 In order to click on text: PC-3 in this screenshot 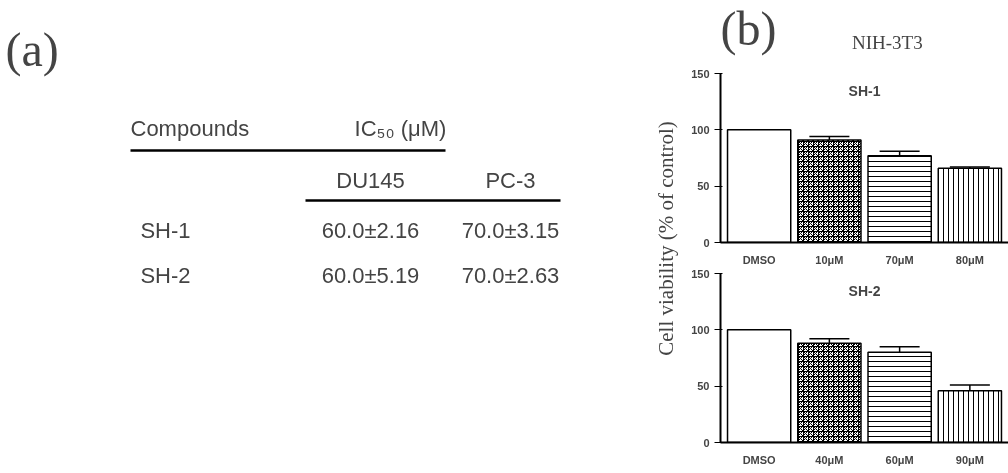, I will do `click(510, 180)`.